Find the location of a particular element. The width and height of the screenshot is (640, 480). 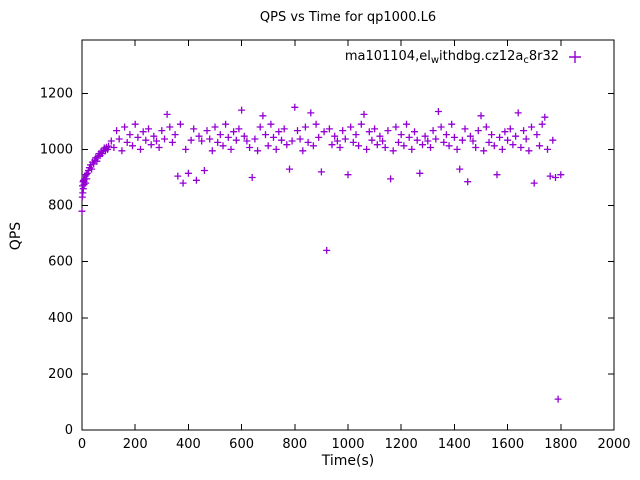

y-tick-label: 800 is located at coordinates (60, 206).